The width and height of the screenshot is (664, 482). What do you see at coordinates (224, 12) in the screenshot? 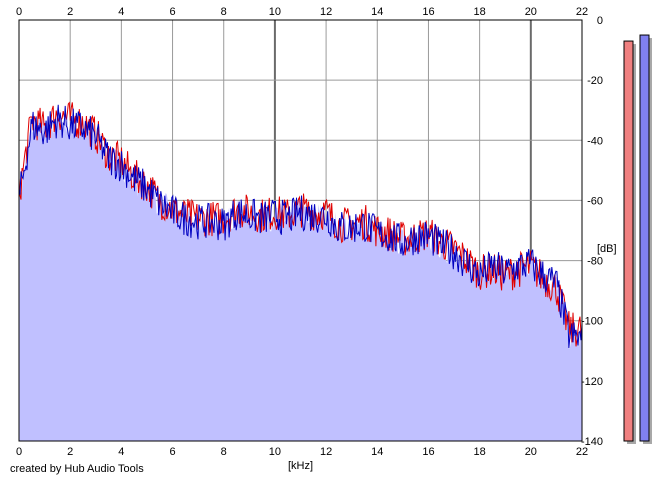
I see `x-tick-label-top: 8` at bounding box center [224, 12].